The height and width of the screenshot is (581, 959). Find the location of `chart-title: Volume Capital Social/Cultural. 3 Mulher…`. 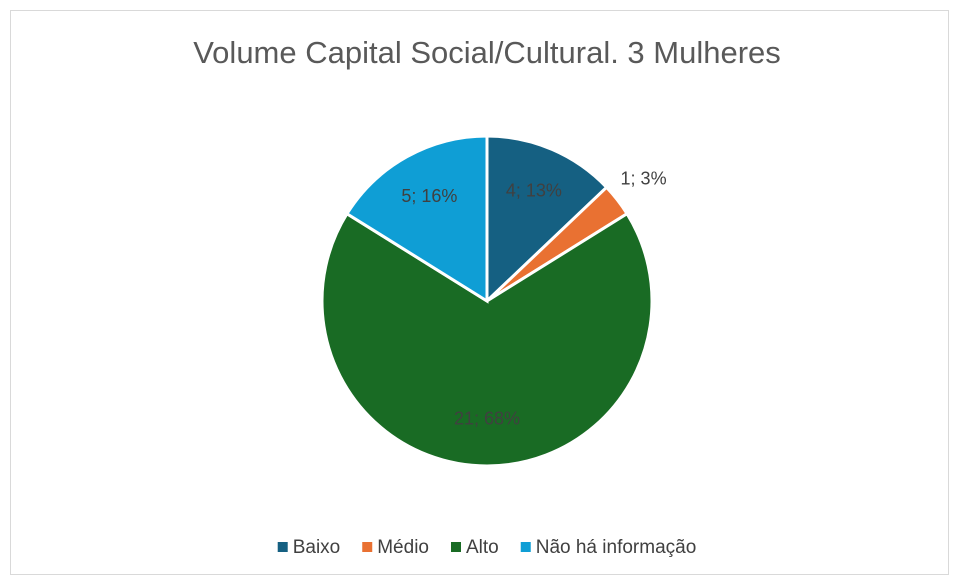

chart-title: Volume Capital Social/Cultural. 3 Mulher… is located at coordinates (487, 52).